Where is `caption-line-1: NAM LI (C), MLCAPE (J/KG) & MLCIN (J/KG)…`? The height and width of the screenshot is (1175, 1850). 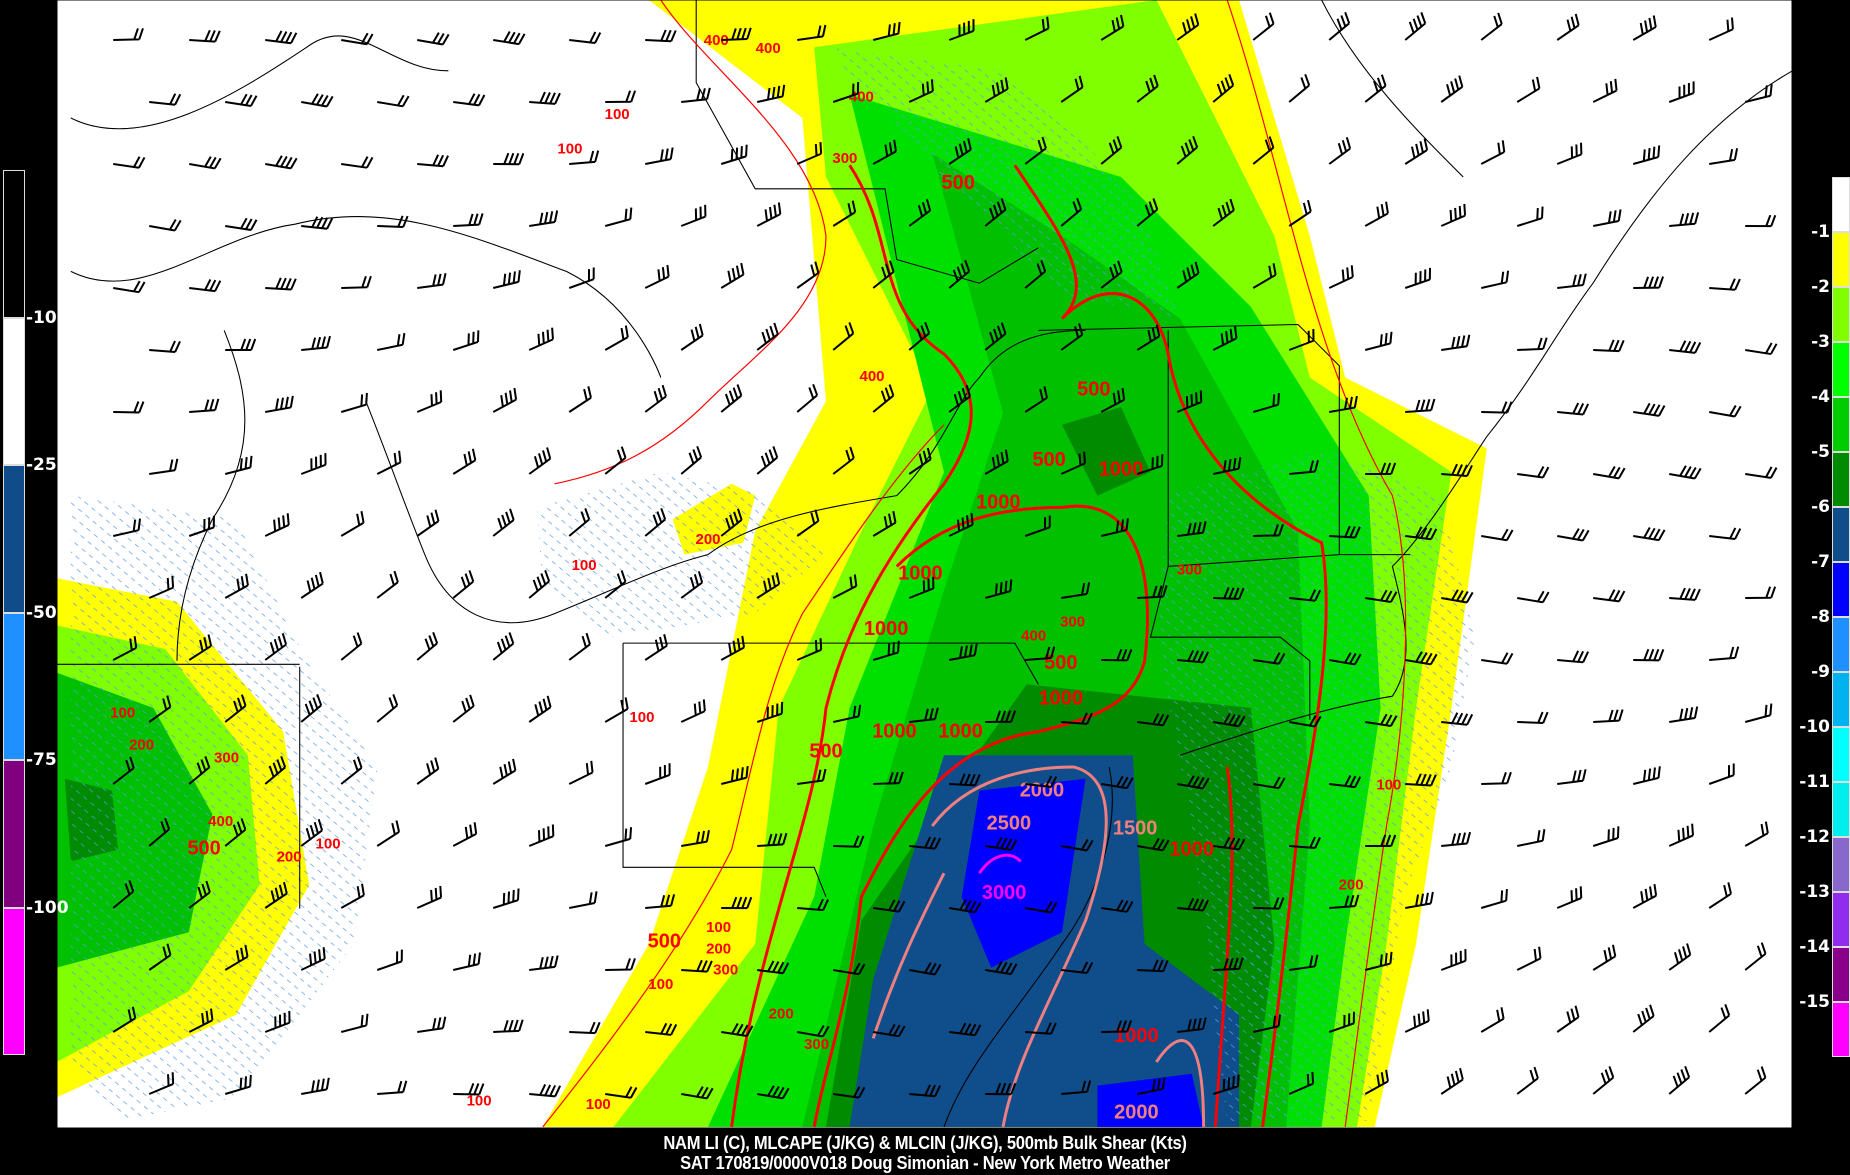
caption-line-1: NAM LI (C), MLCAPE (J/KG) & MLCIN (J/KG)… is located at coordinates (925, 1143).